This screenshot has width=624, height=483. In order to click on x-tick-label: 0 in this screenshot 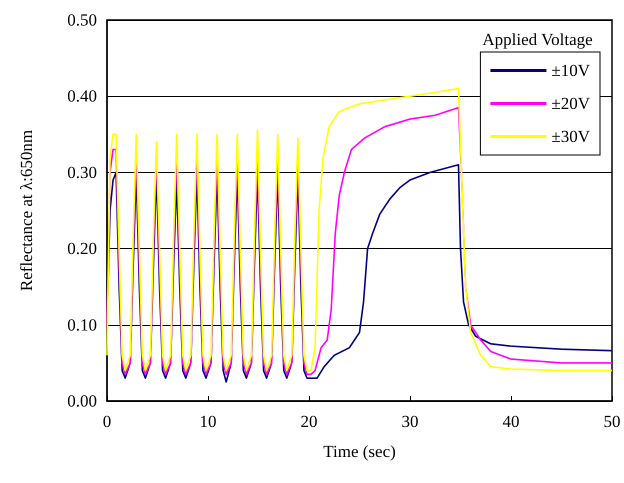, I will do `click(107, 421)`.